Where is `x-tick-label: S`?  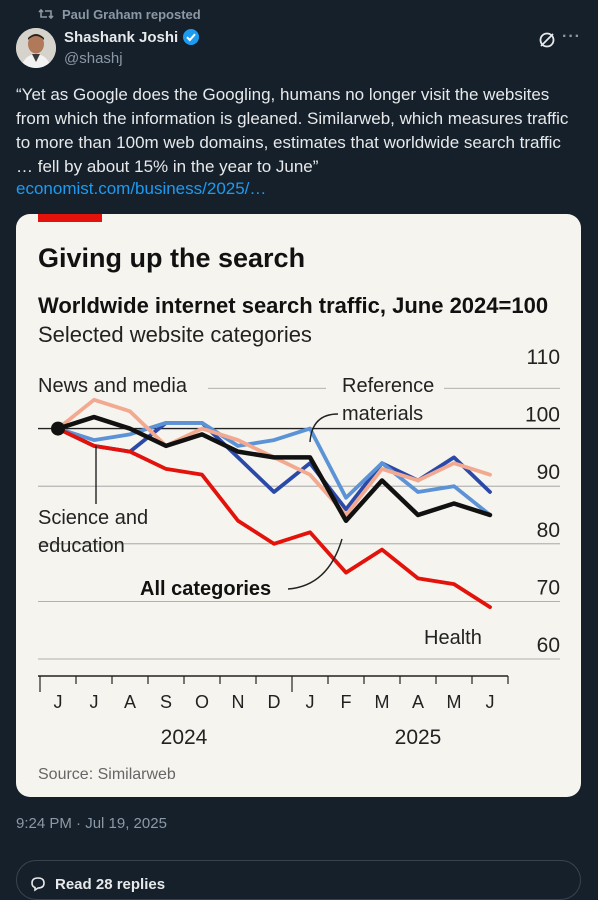 x-tick-label: S is located at coordinates (166, 702).